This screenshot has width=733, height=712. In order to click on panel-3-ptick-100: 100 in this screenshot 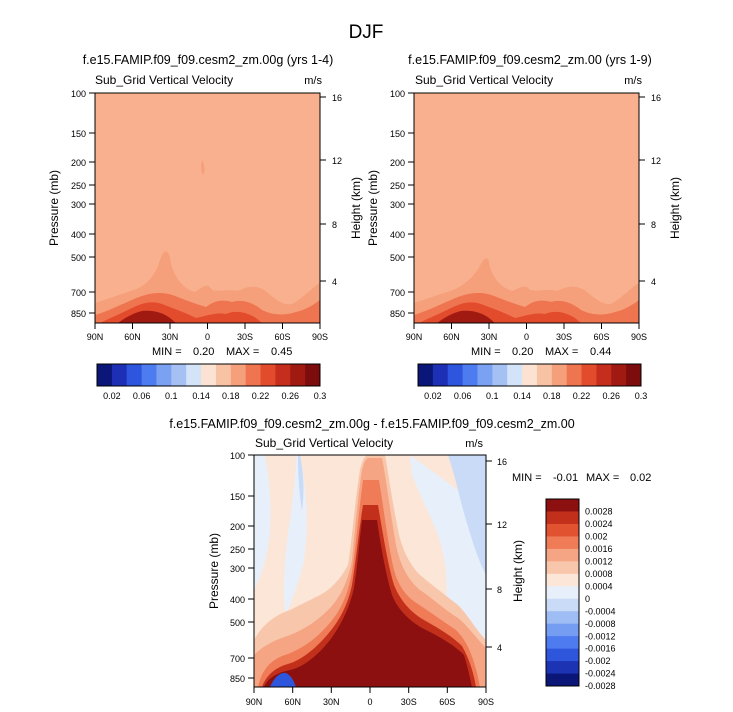, I will do `click(237, 456)`.